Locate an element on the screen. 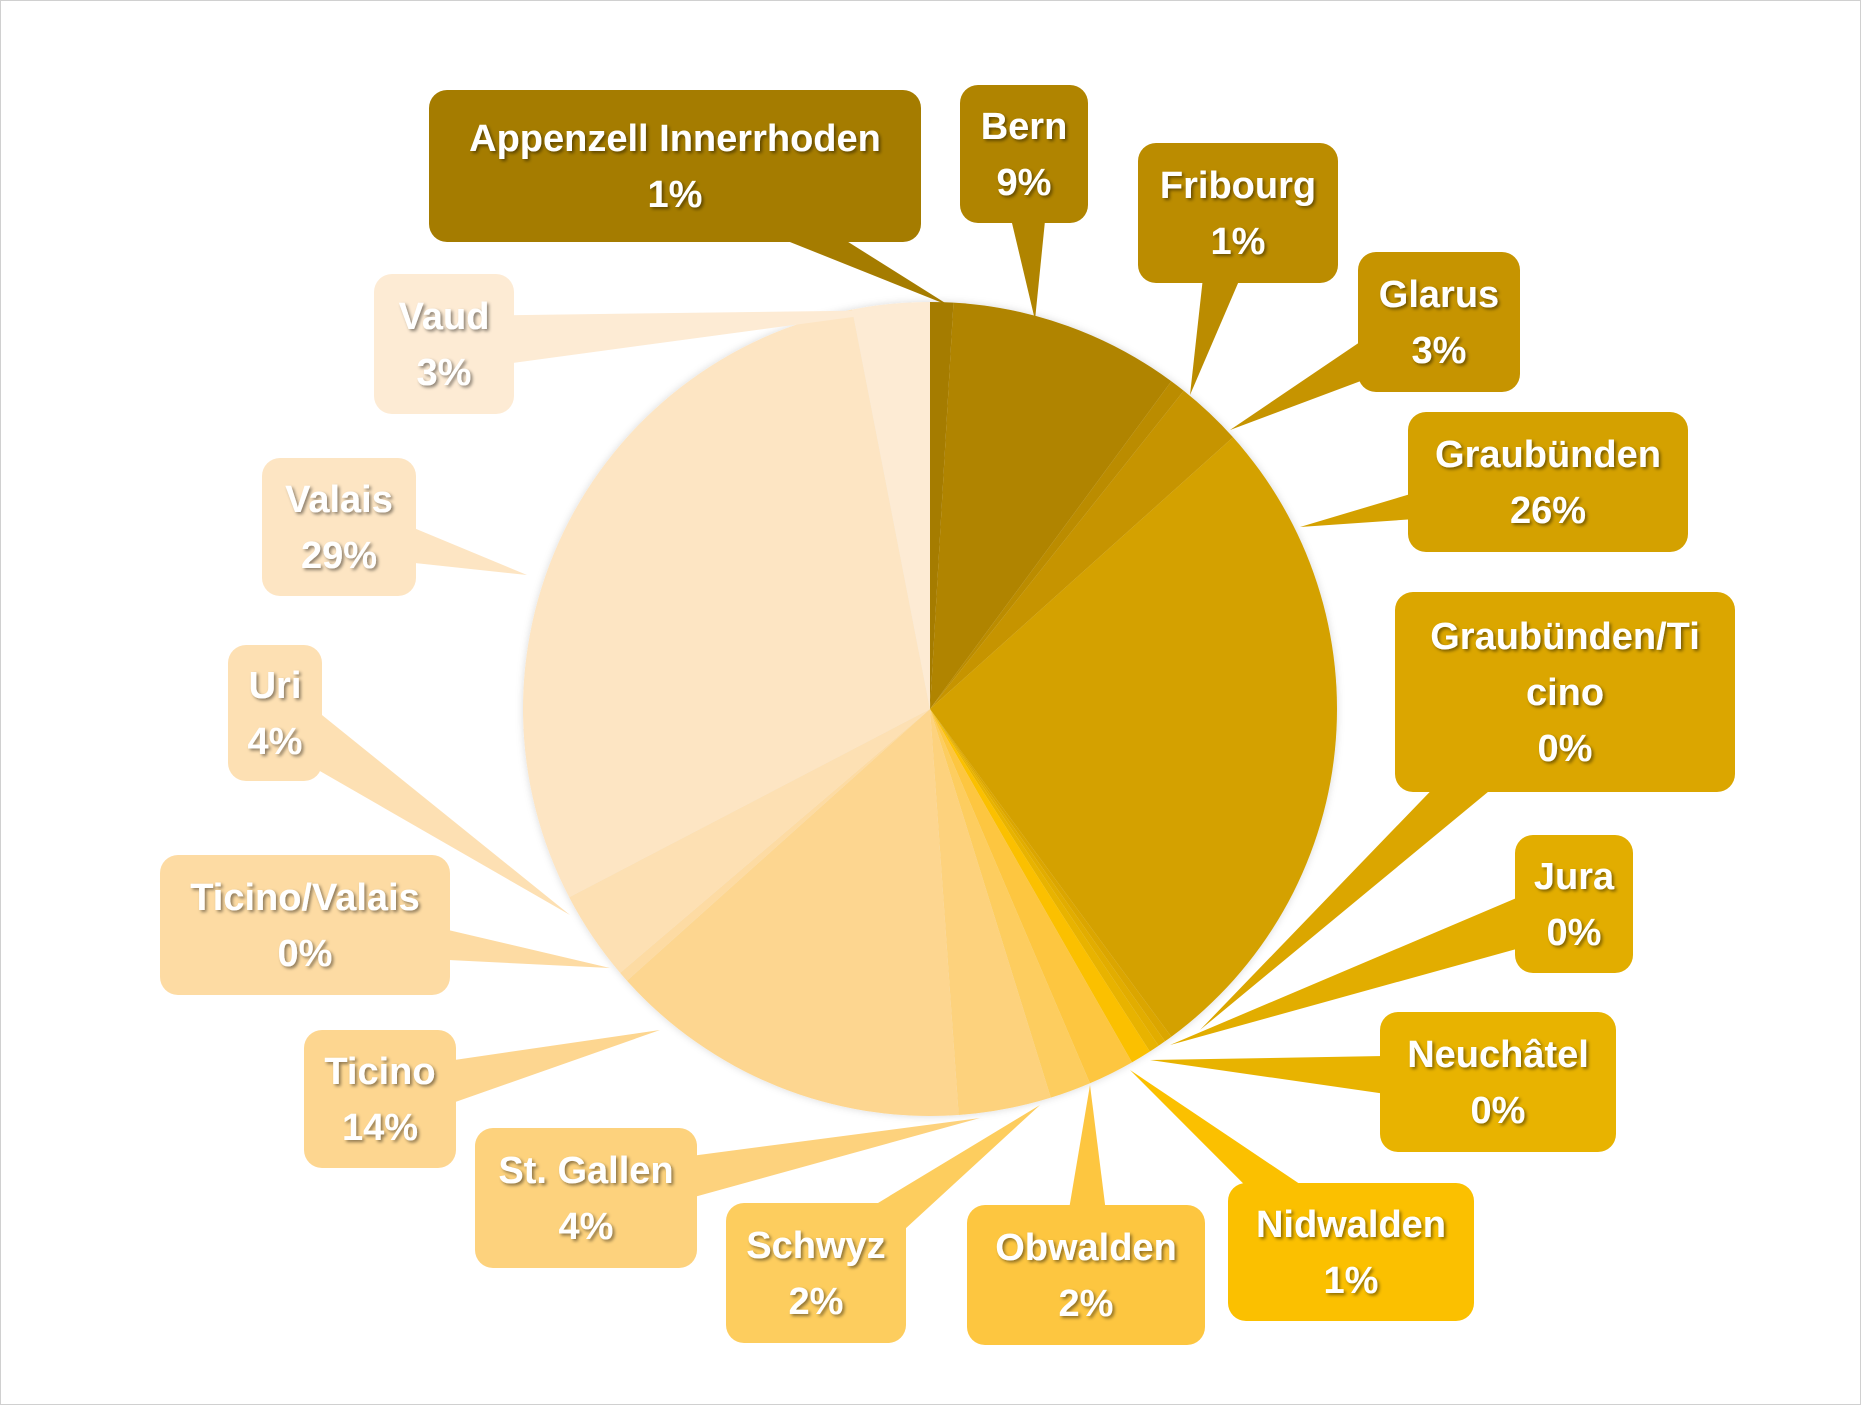 This screenshot has width=1861, height=1405. pie-slice-schwyz is located at coordinates (1010, 903).